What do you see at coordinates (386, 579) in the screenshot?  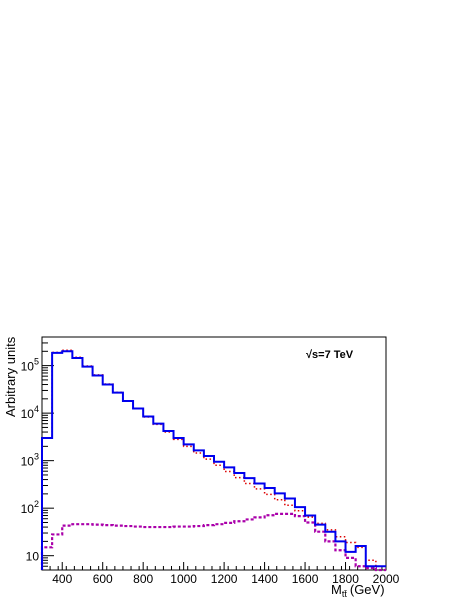 I see `x-tick-label: 2000` at bounding box center [386, 579].